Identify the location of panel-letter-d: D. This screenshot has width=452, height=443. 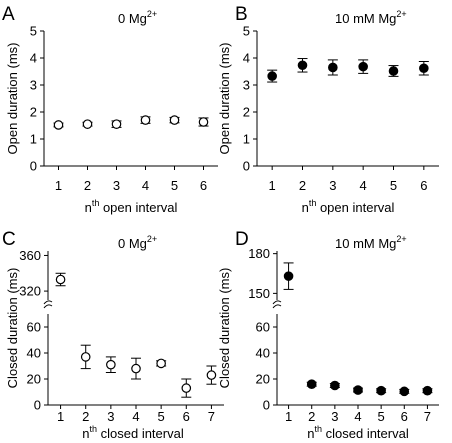
(242, 239).